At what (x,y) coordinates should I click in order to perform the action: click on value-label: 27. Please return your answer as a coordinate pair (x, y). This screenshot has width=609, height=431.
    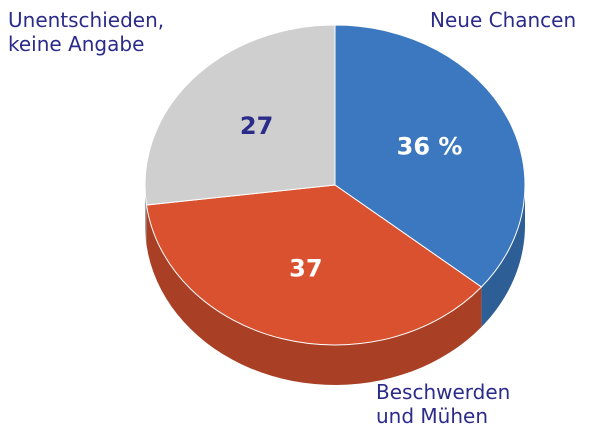
    Looking at the image, I should click on (256, 126).